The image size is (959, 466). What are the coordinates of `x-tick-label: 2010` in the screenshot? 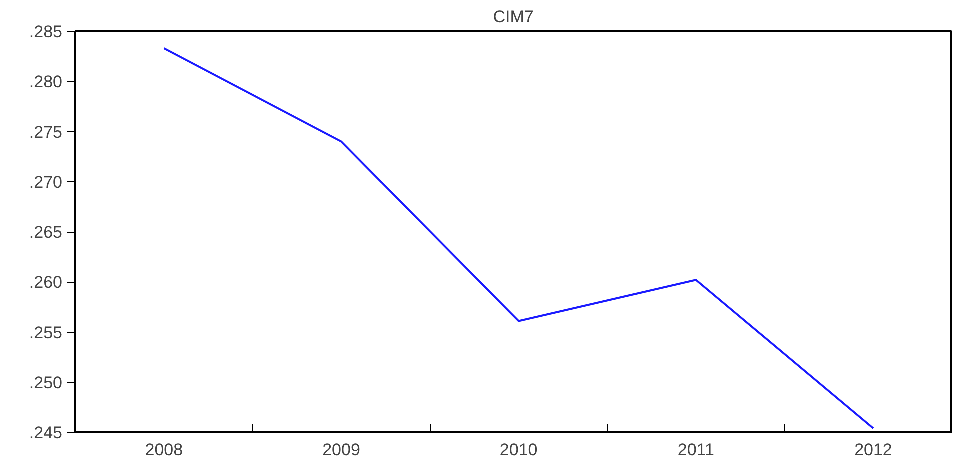 It's located at (519, 450).